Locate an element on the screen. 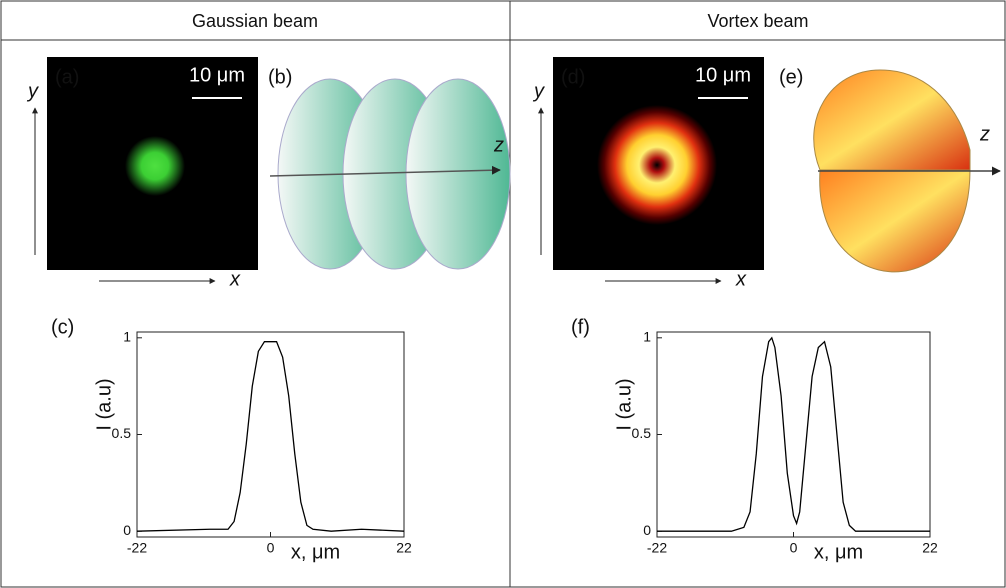 The image size is (1006, 588). panel-label: (c) is located at coordinates (62, 327).